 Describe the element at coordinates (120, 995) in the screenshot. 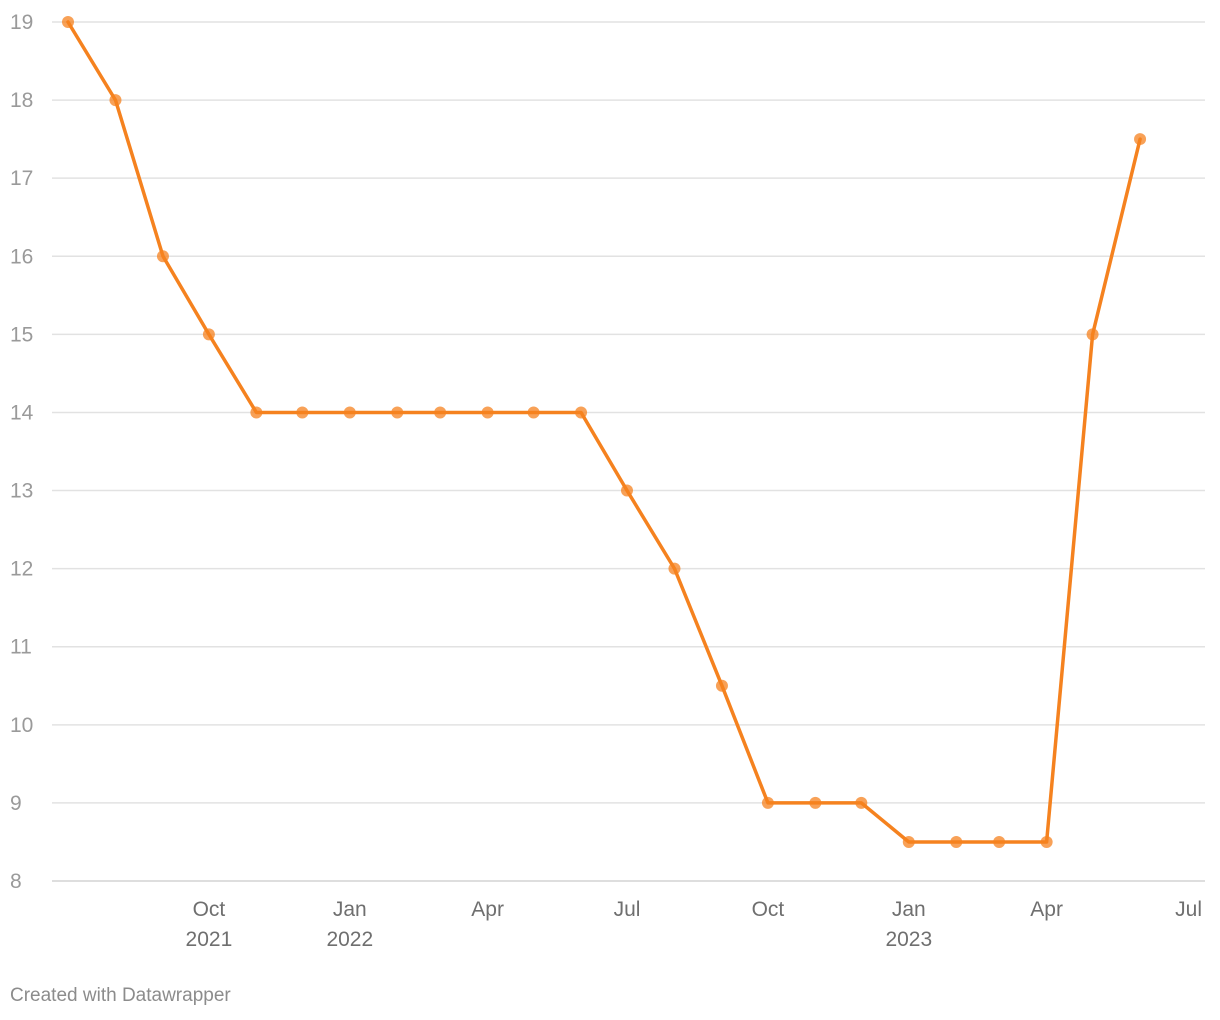

I see `datawrapper-credit: Created with Datawrapper` at that location.